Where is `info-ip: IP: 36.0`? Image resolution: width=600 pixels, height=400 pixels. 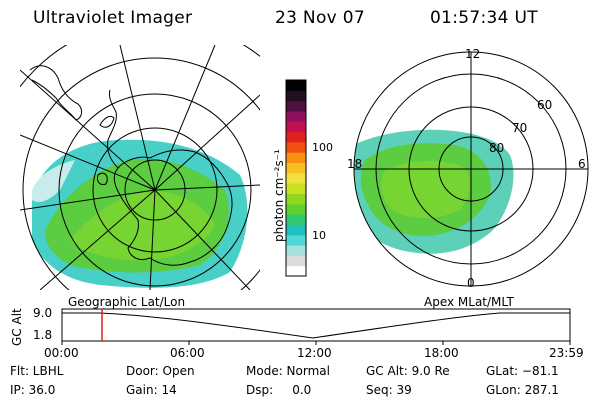
info-ip: IP: 36.0 is located at coordinates (33, 390).